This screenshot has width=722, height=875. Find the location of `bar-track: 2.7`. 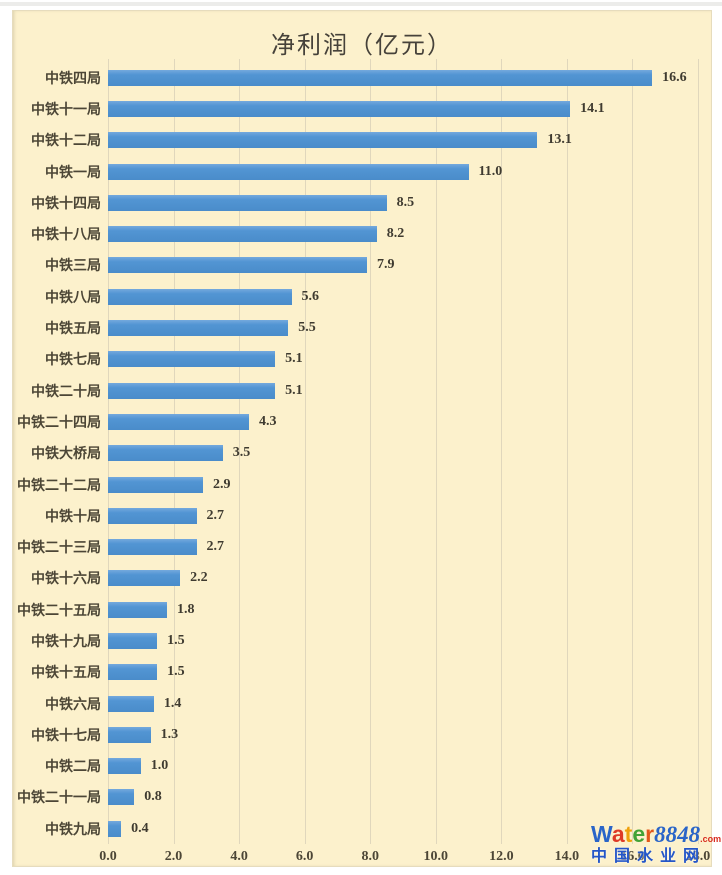

bar-track: 2.7 is located at coordinates (410, 546).